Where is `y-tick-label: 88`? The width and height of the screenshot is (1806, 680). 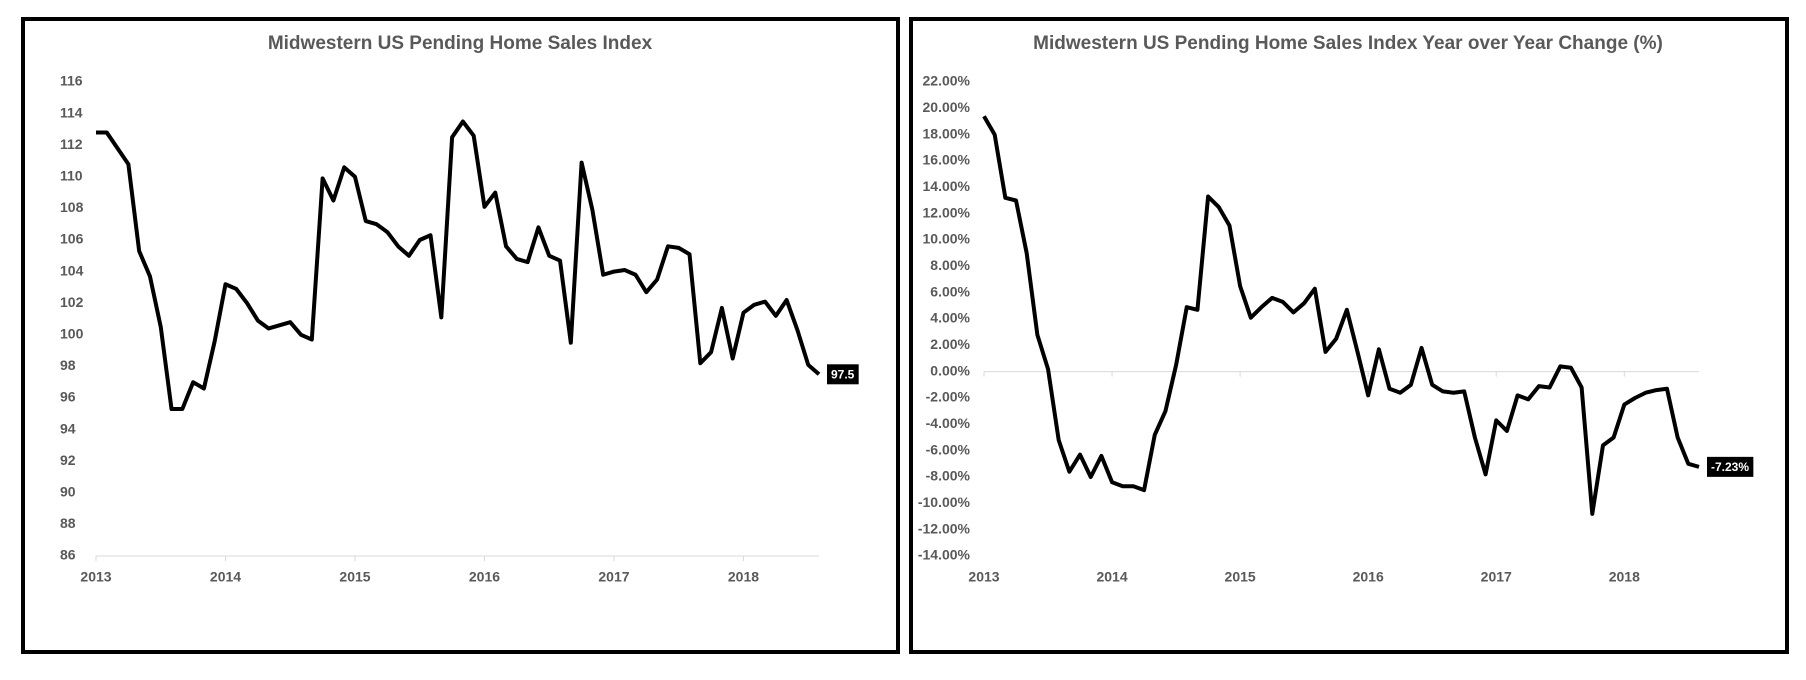 y-tick-label: 88 is located at coordinates (68, 523).